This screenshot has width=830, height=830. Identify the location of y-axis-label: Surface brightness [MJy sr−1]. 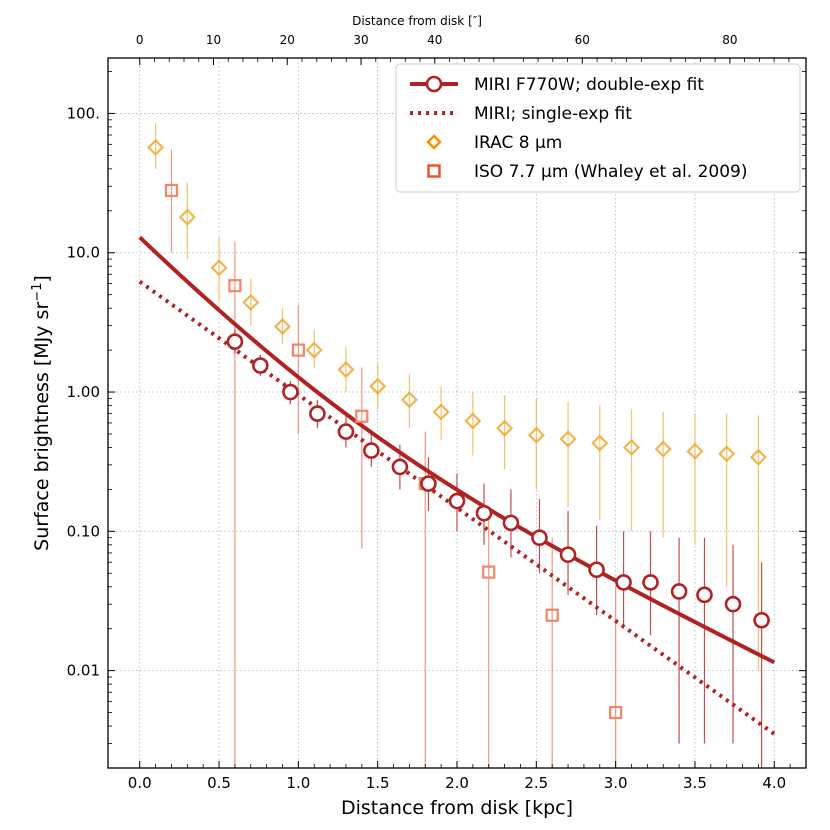
(42, 413).